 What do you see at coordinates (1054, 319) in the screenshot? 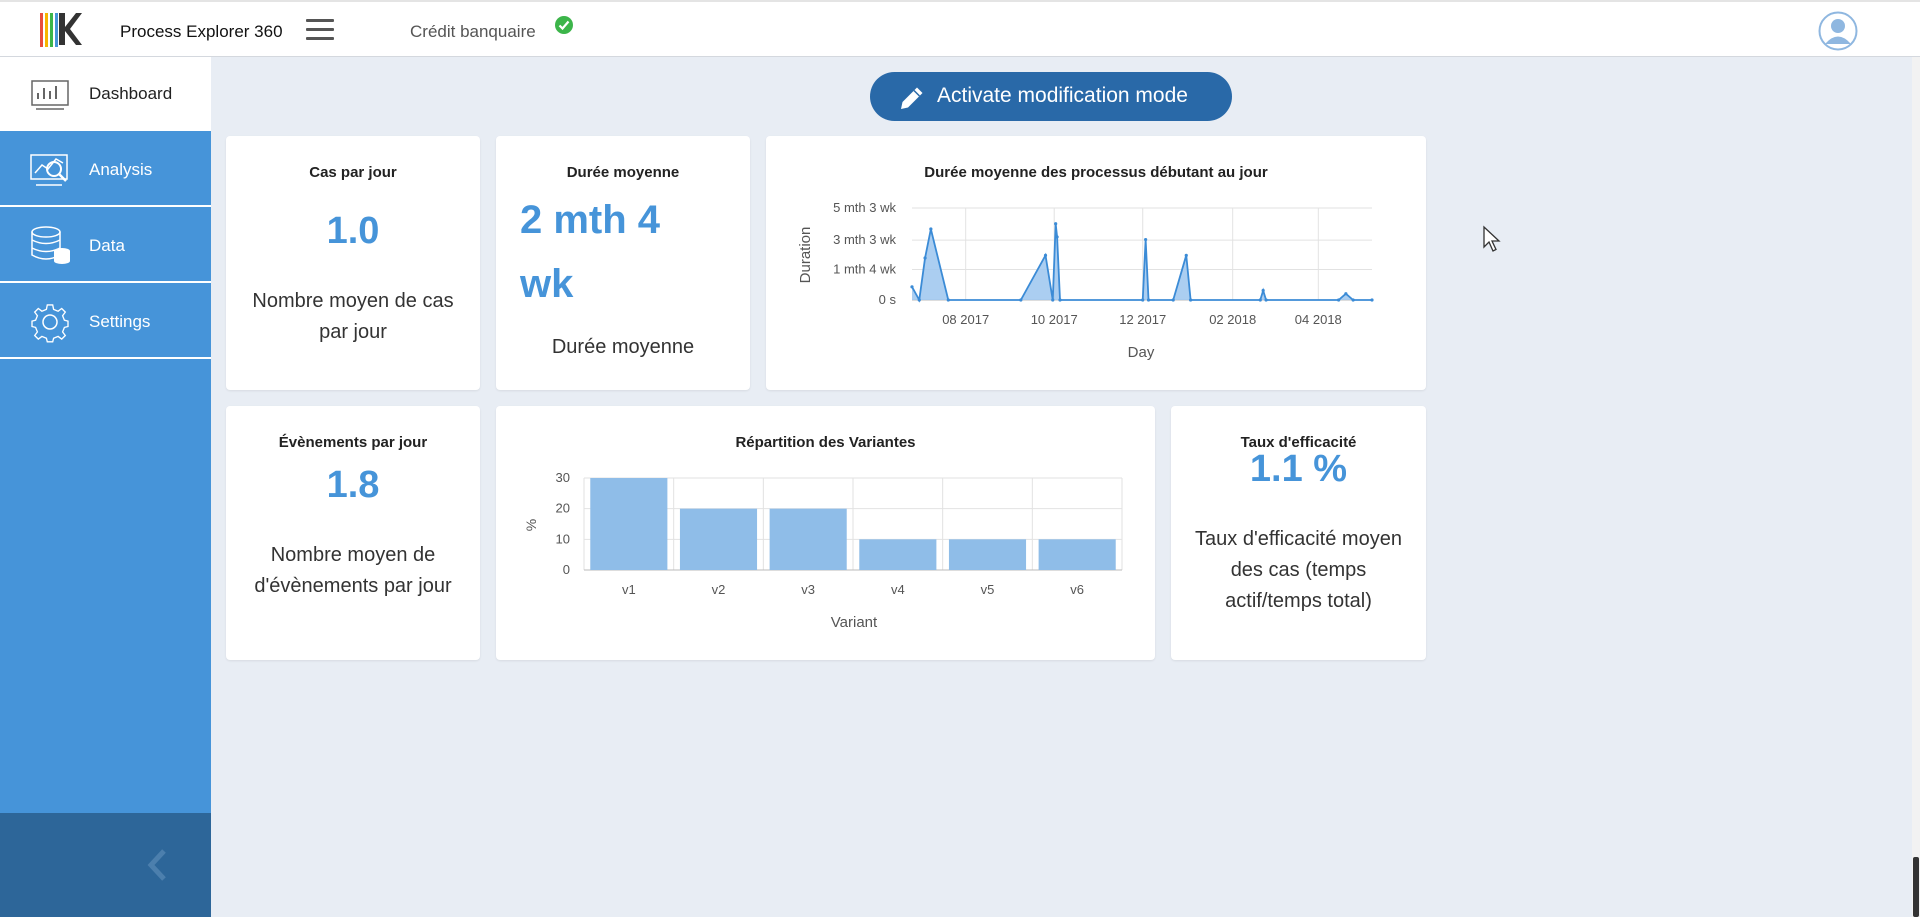
I see `x-tick-label: 10 2017` at bounding box center [1054, 319].